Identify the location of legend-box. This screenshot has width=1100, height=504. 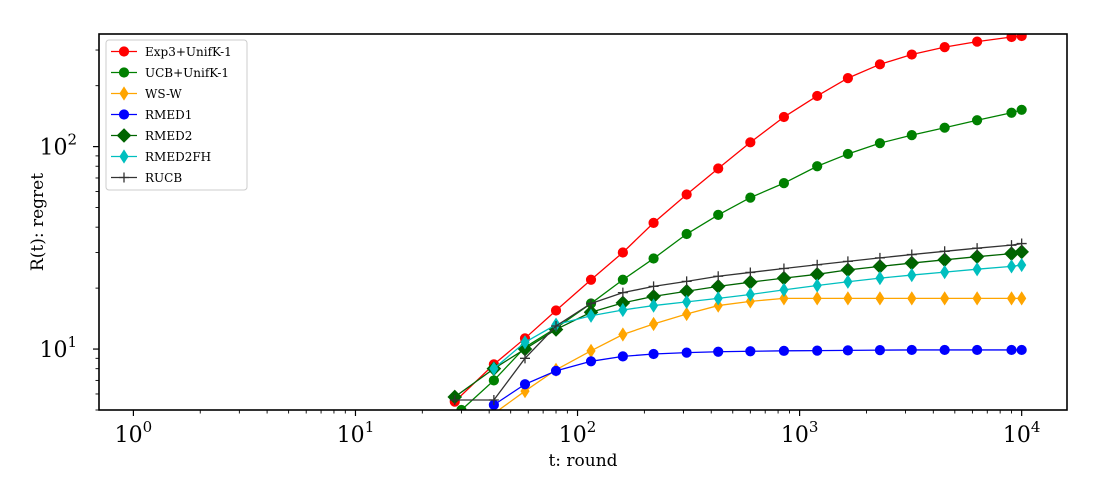
(176, 115).